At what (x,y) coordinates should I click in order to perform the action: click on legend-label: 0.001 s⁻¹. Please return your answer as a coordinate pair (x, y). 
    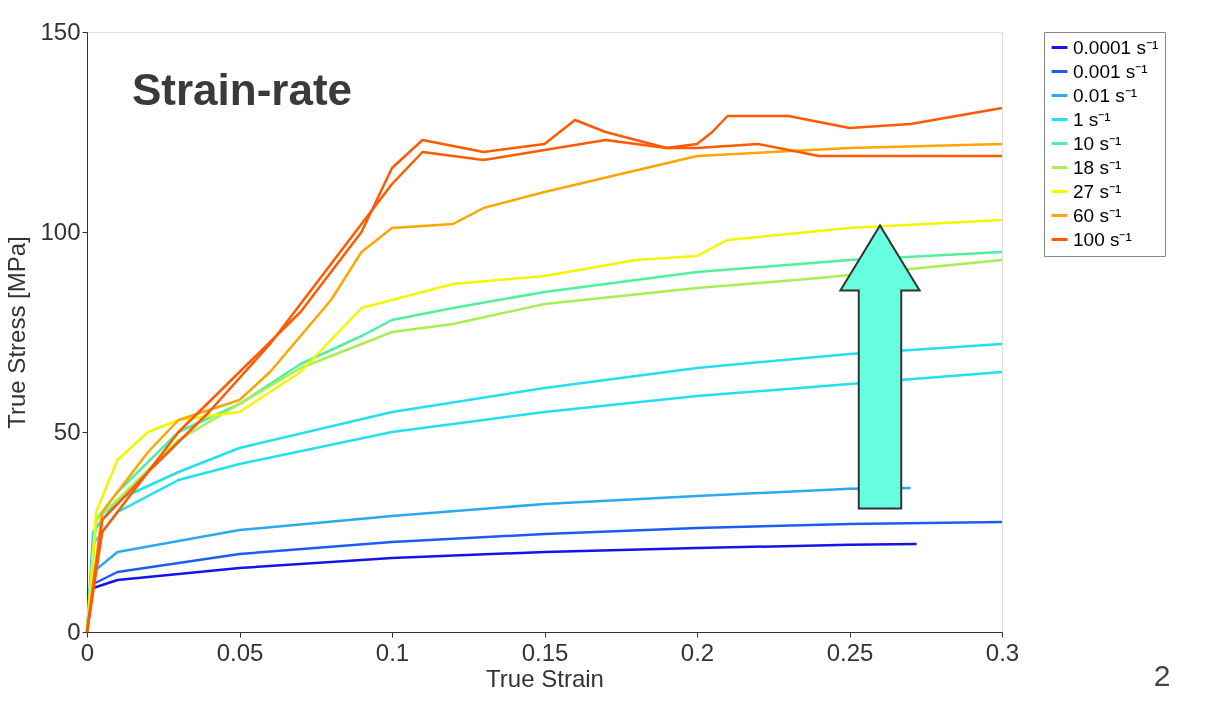
    Looking at the image, I should click on (1110, 71).